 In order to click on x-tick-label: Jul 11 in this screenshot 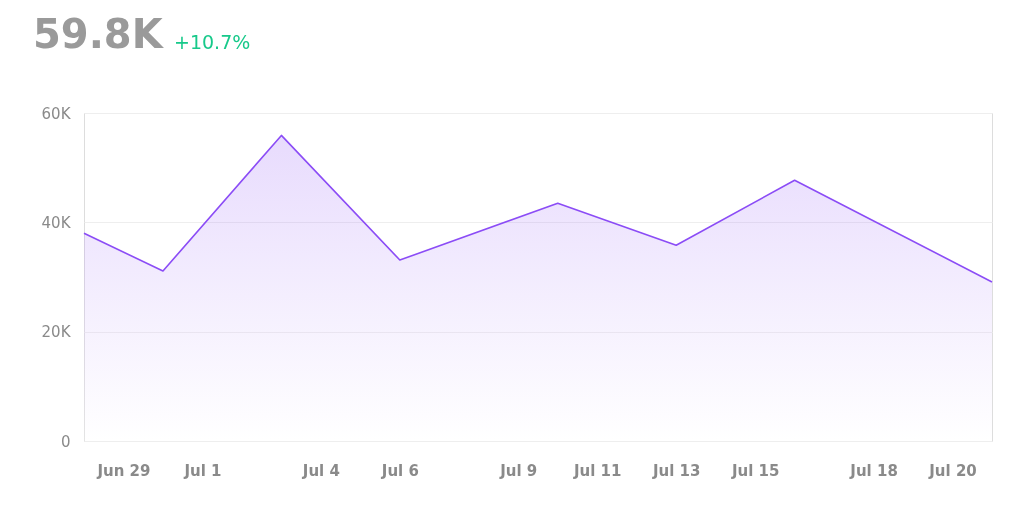, I will do `click(597, 470)`.